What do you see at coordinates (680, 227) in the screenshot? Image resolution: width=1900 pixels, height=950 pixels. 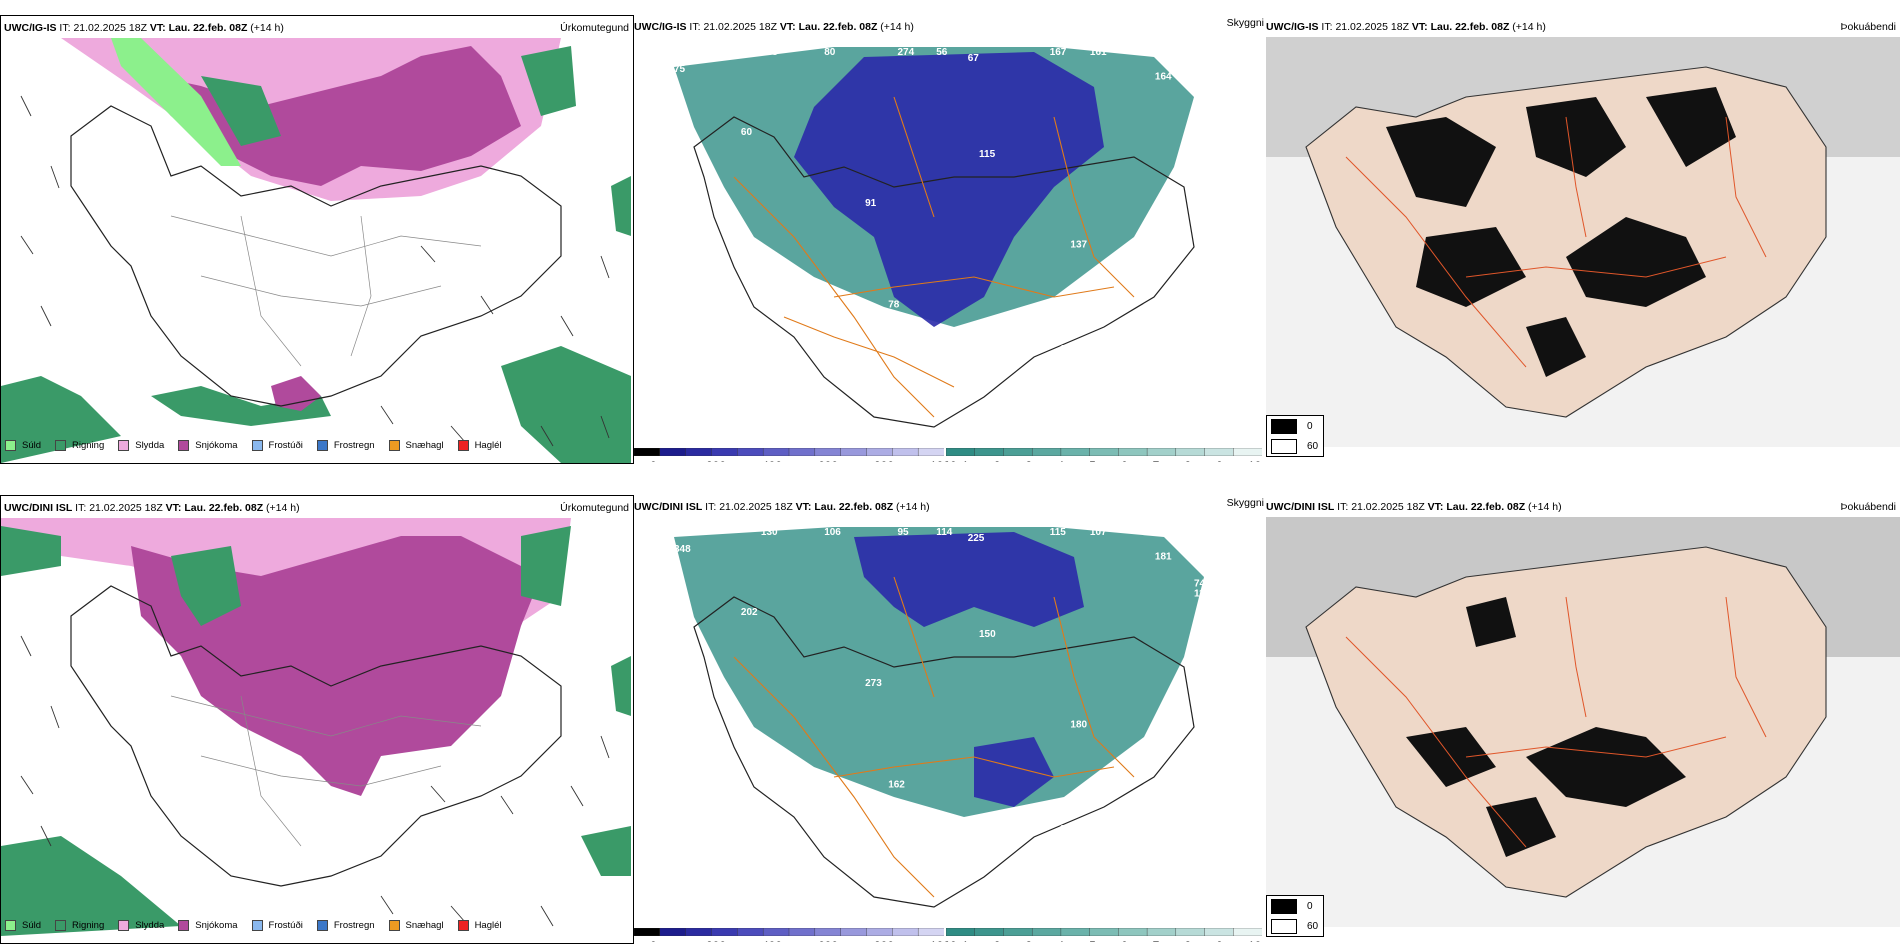 I see `cloud-base-label: 94` at bounding box center [680, 227].